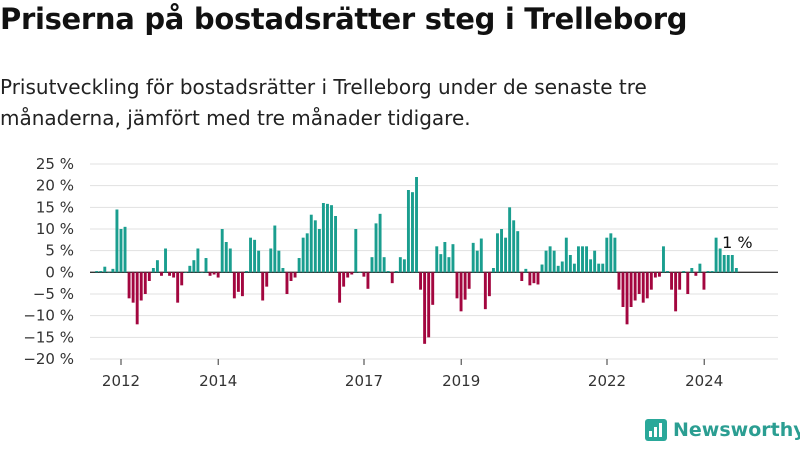 The height and width of the screenshot is (450, 800). What do you see at coordinates (48, 316) in the screenshot?
I see `y-tick-label: −10 %` at bounding box center [48, 316].